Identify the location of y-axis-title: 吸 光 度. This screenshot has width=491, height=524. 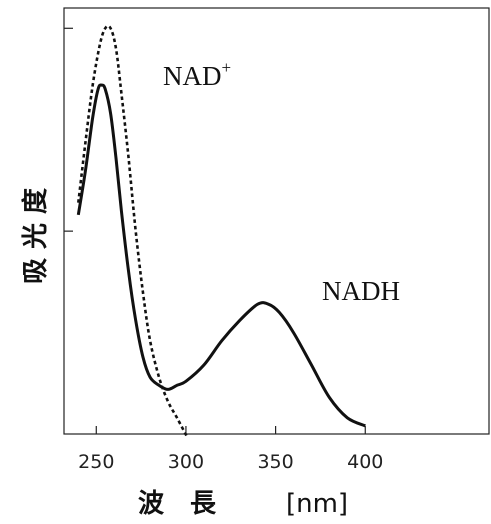
(35, 236).